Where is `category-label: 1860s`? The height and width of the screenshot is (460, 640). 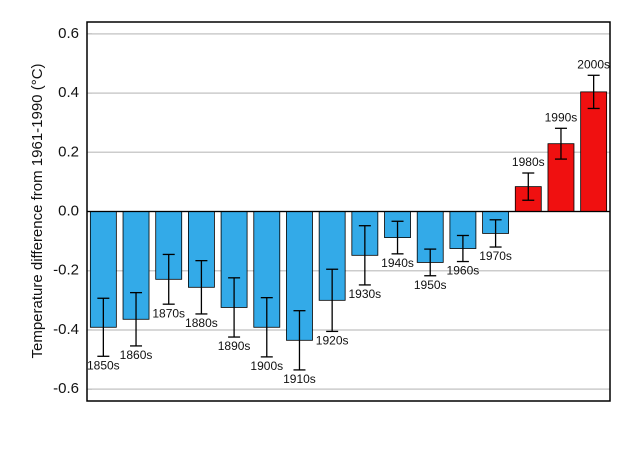
category-label: 1860s is located at coordinates (136, 355).